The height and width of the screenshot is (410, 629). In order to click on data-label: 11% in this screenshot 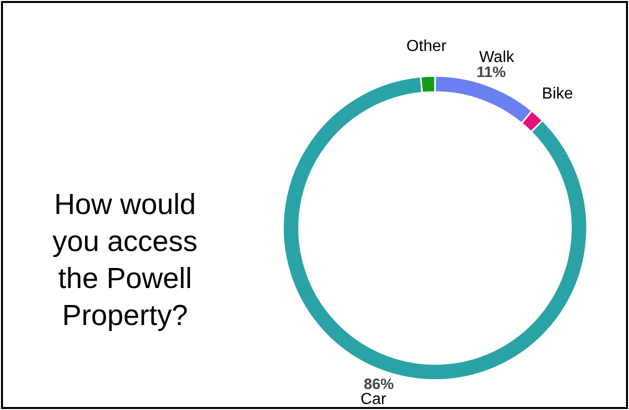, I will do `click(491, 72)`.